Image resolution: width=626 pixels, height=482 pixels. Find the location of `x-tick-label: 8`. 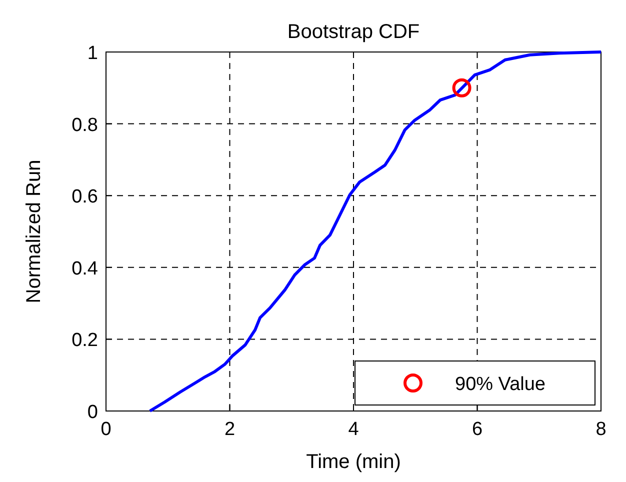

x-tick-label: 8 is located at coordinates (601, 429).